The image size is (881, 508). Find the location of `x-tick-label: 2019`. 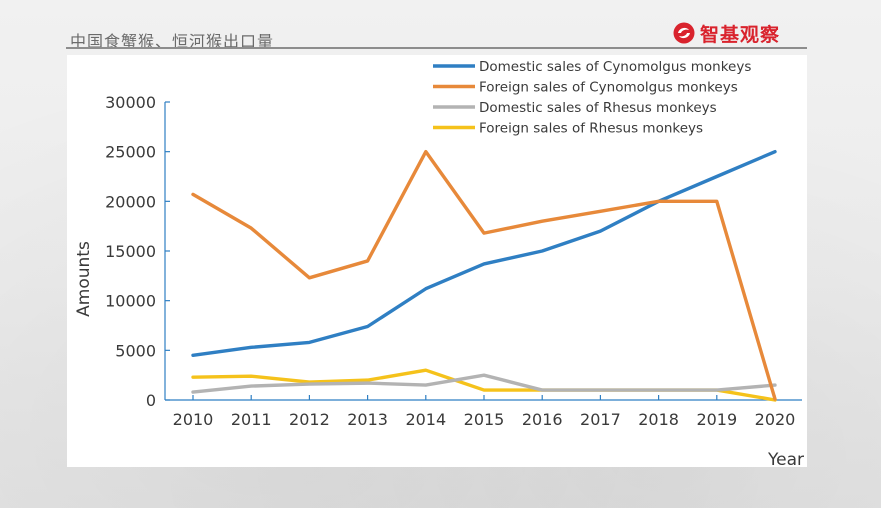

x-tick-label: 2019 is located at coordinates (716, 419).